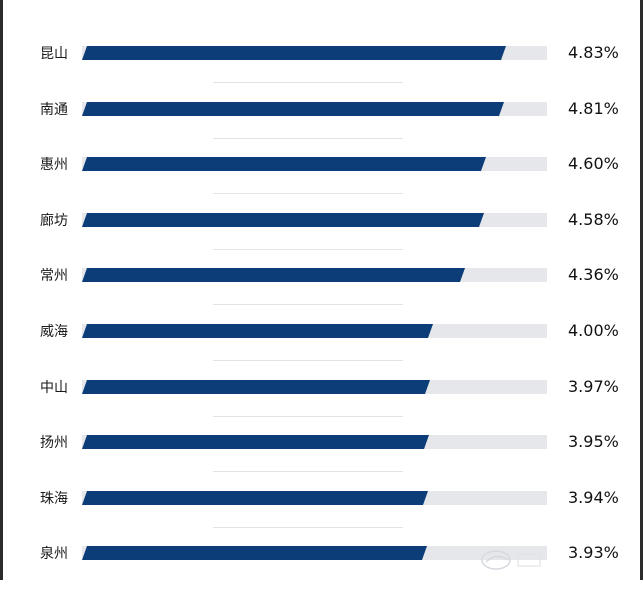 Image resolution: width=643 pixels, height=602 pixels. Describe the element at coordinates (593, 552) in the screenshot. I see `value-label: 3.93%` at that location.